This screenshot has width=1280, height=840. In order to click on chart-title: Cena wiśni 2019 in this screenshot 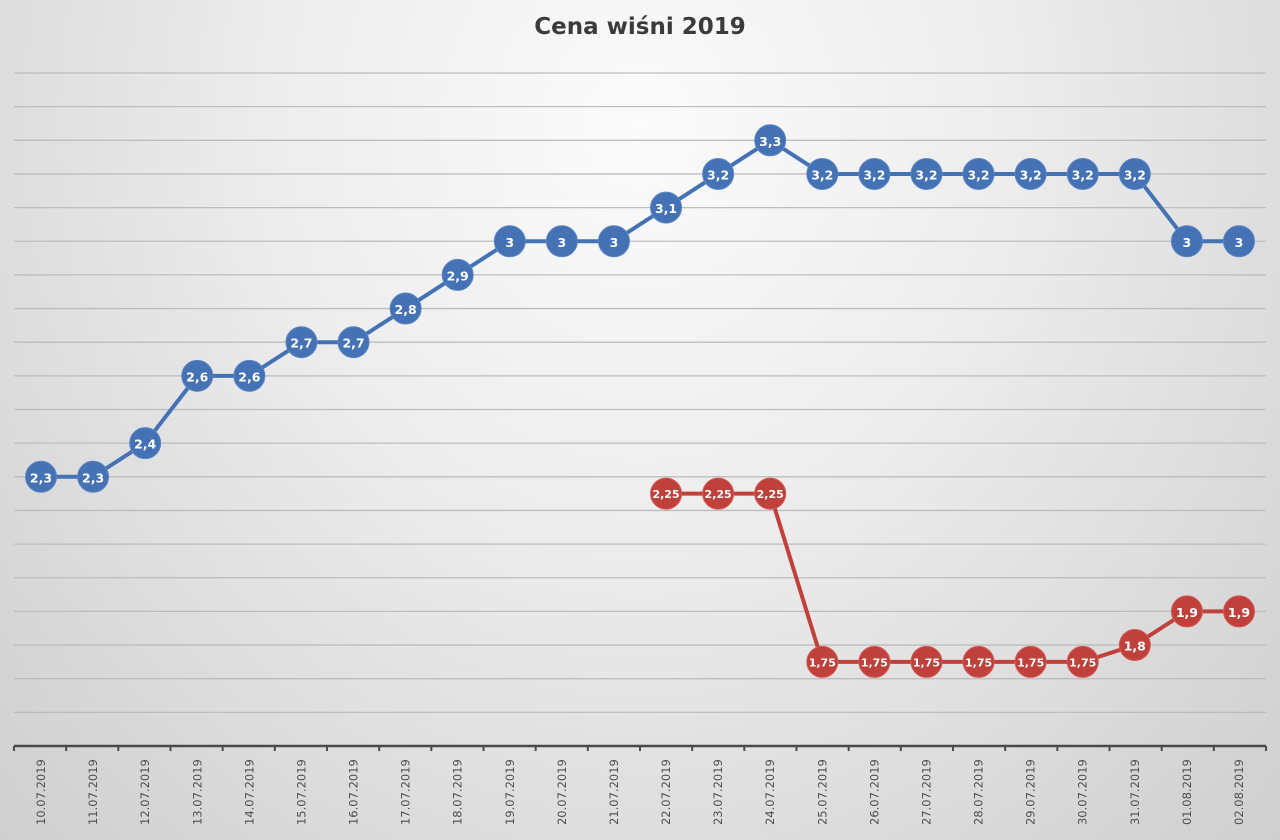, I will do `click(640, 27)`.